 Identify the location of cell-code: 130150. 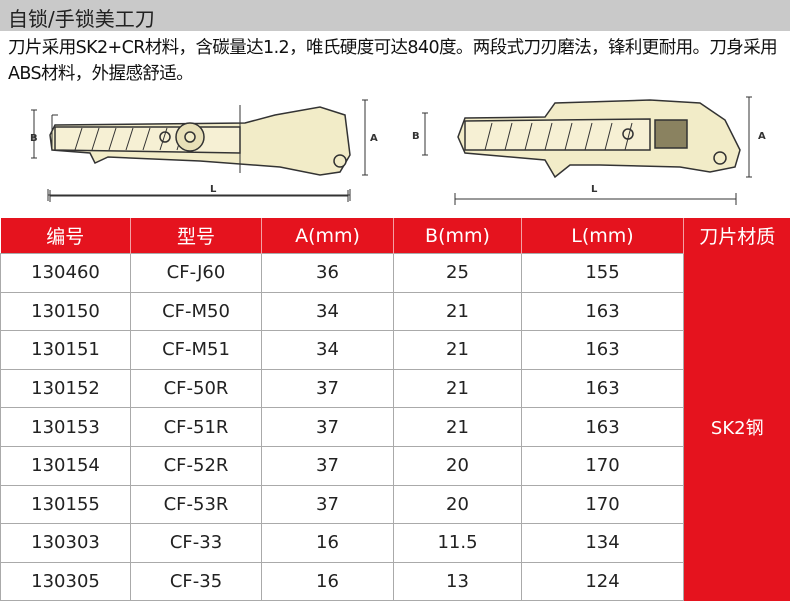
(65, 311).